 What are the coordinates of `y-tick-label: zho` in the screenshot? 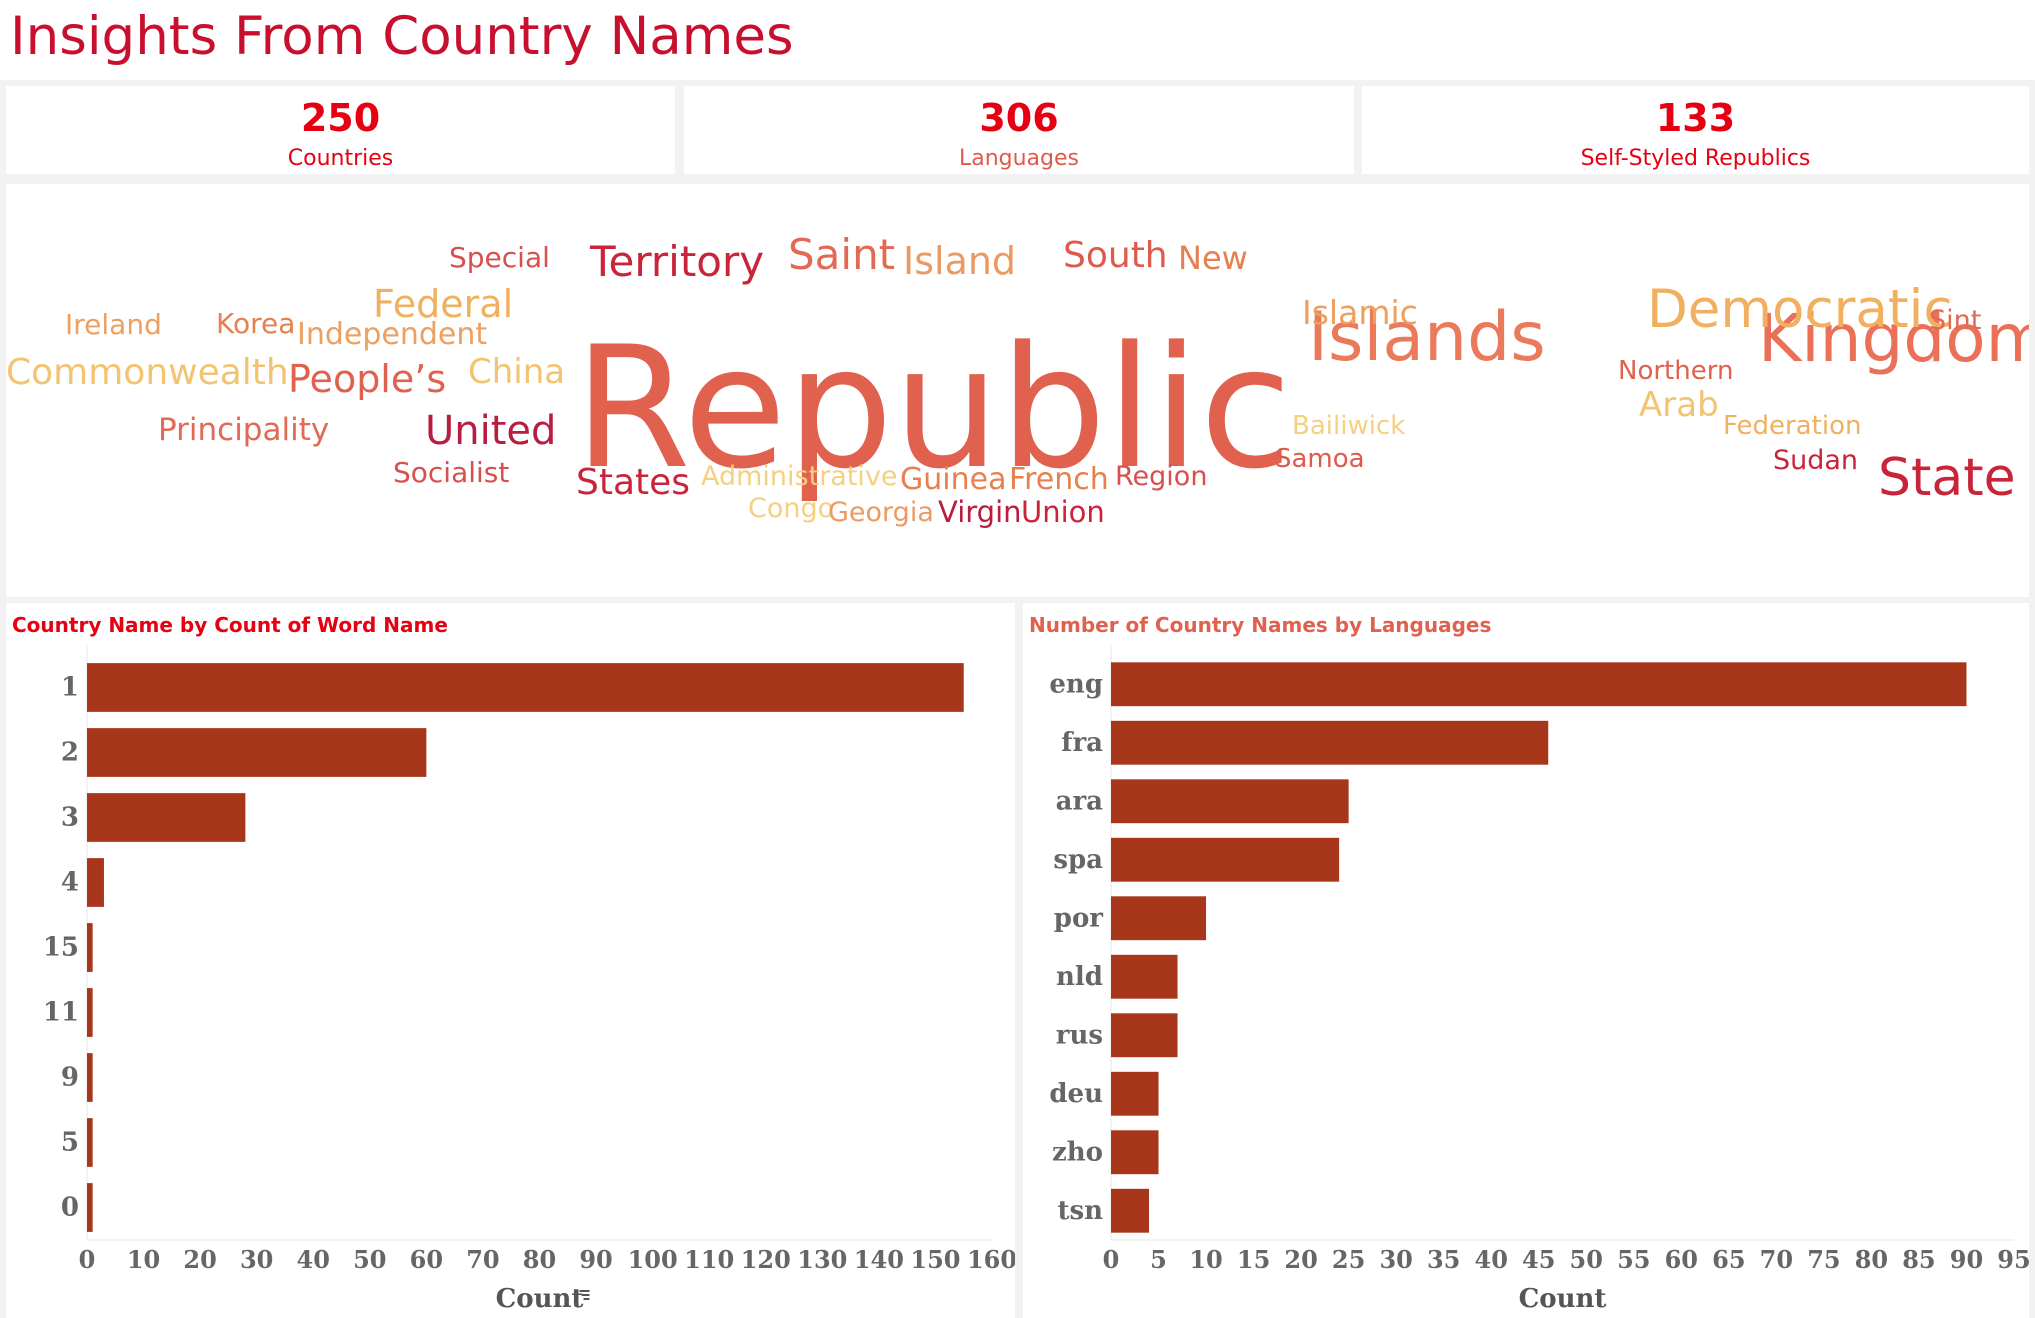 It's located at (1077, 1152).